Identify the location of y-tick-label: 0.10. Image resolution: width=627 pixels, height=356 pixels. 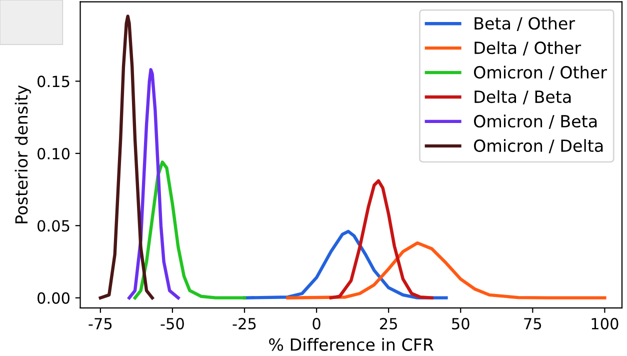
(54, 154).